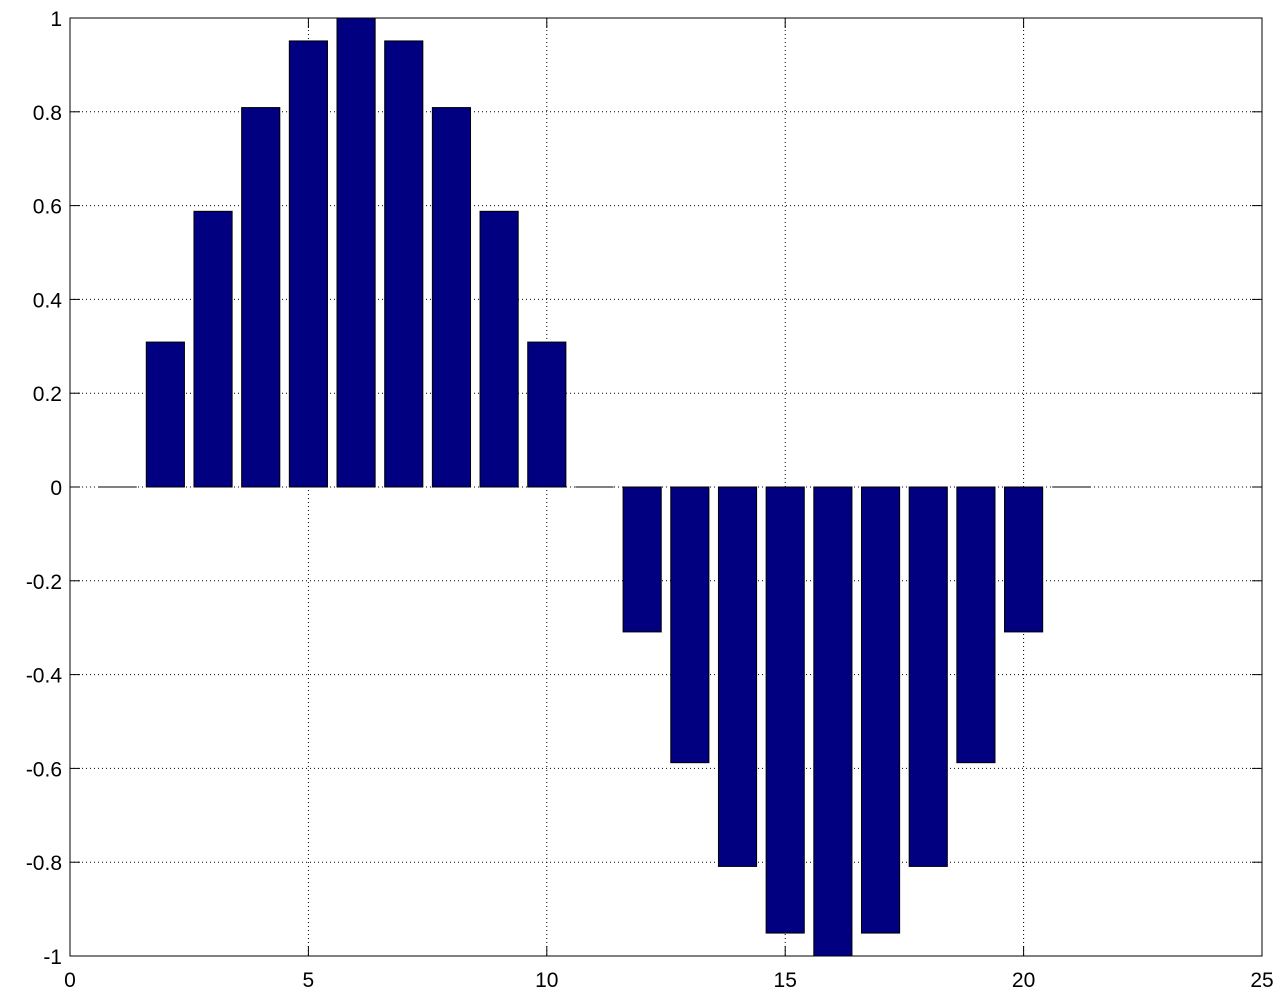 The height and width of the screenshot is (994, 1284). I want to click on y-tick-label: 0, so click(56, 488).